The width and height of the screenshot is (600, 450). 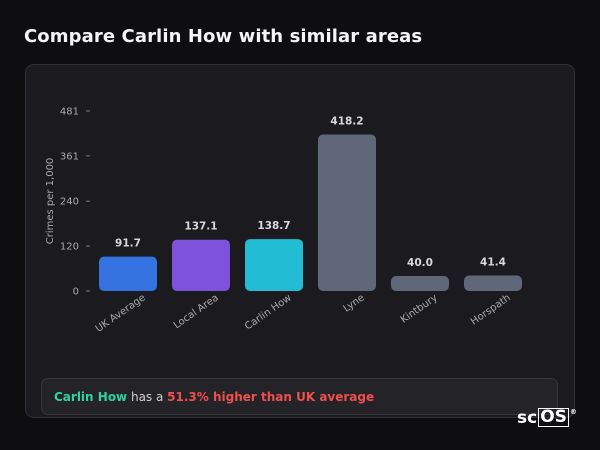 I want to click on y-tick-label: 481, so click(x=69, y=112).